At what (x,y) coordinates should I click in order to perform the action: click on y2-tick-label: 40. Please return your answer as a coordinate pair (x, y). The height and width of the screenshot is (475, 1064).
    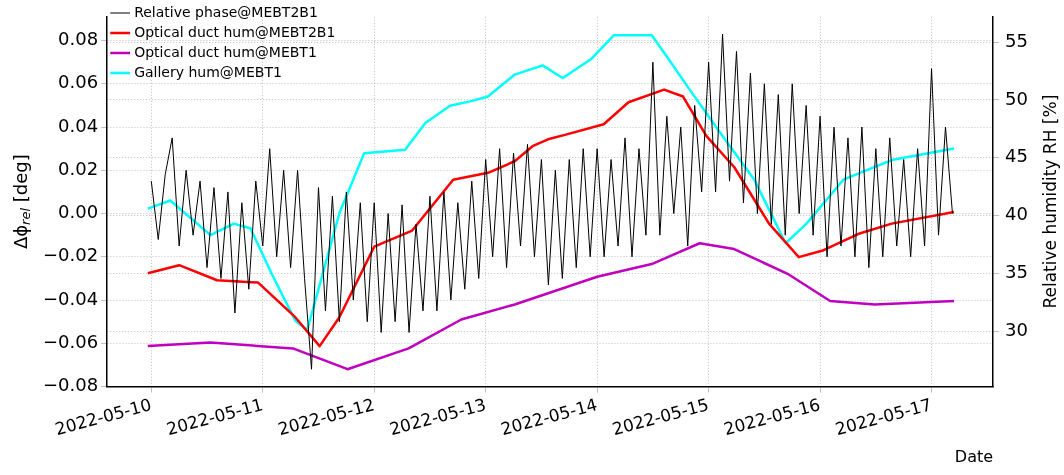
    Looking at the image, I should click on (1016, 214).